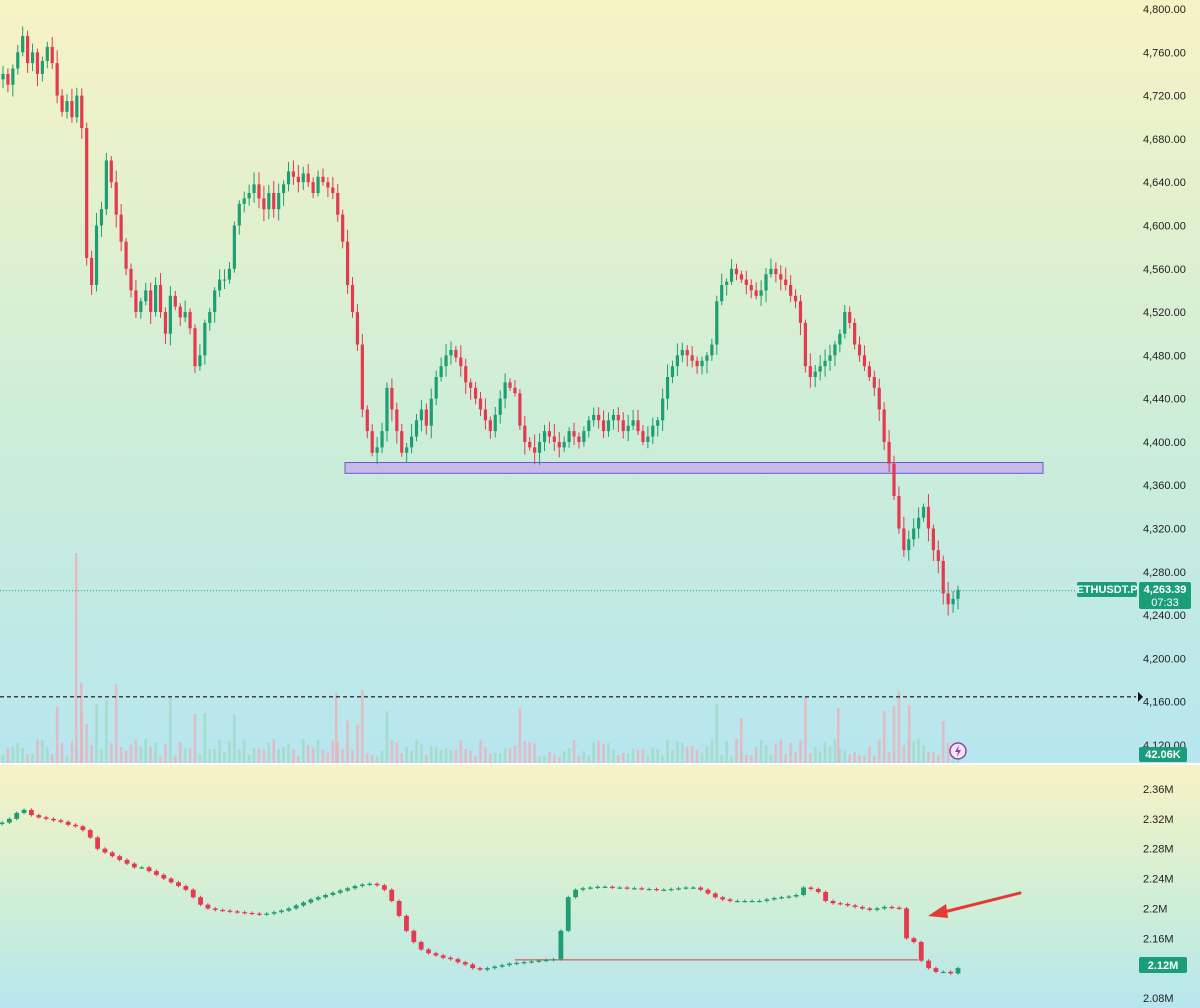  I want to click on volume-badge: 42.06K, so click(1163, 754).